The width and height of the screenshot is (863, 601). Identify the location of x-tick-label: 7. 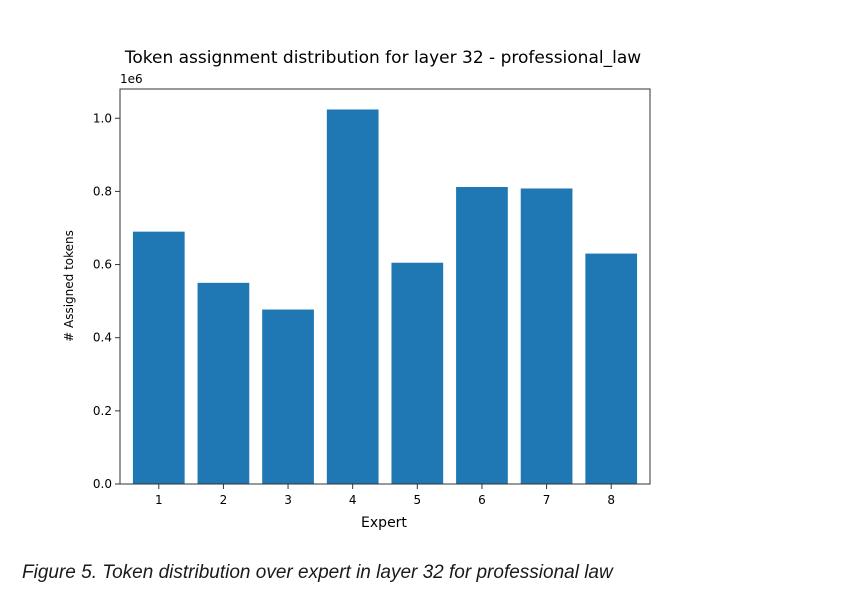
(547, 500).